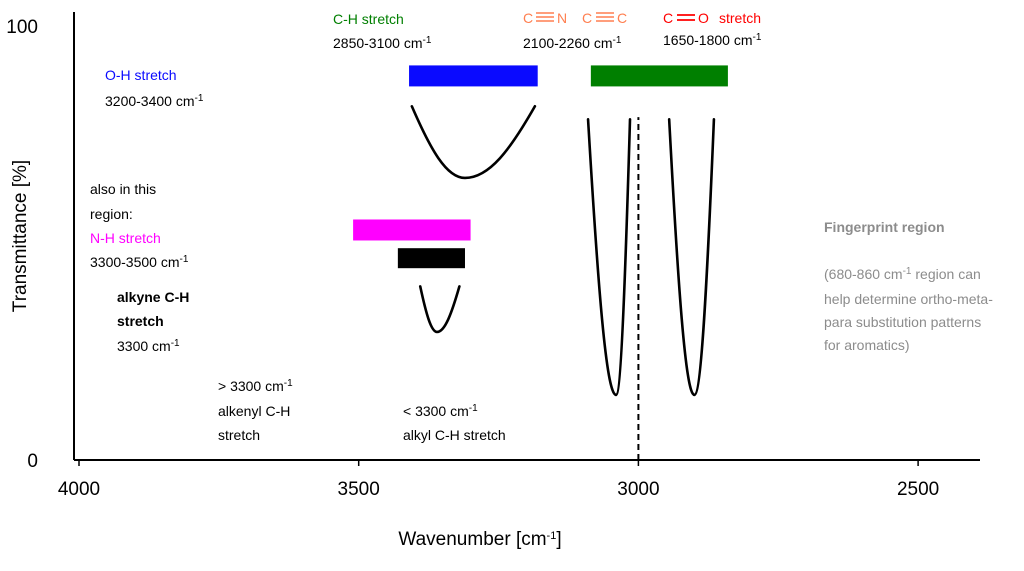 The image size is (1024, 571). What do you see at coordinates (552, 536) in the screenshot?
I see `x-axis-label-sup: -1` at bounding box center [552, 536].